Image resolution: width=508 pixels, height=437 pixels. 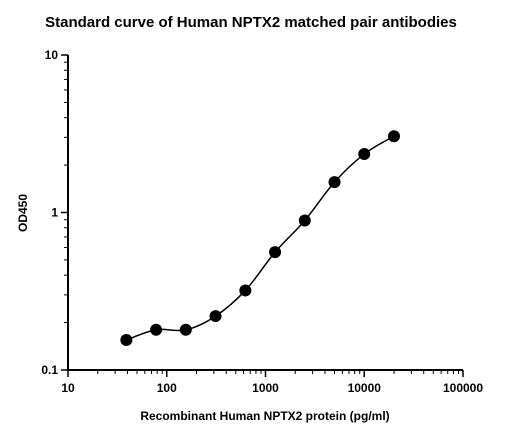 What do you see at coordinates (52, 55) in the screenshot?
I see `y-tick-label: 10` at bounding box center [52, 55].